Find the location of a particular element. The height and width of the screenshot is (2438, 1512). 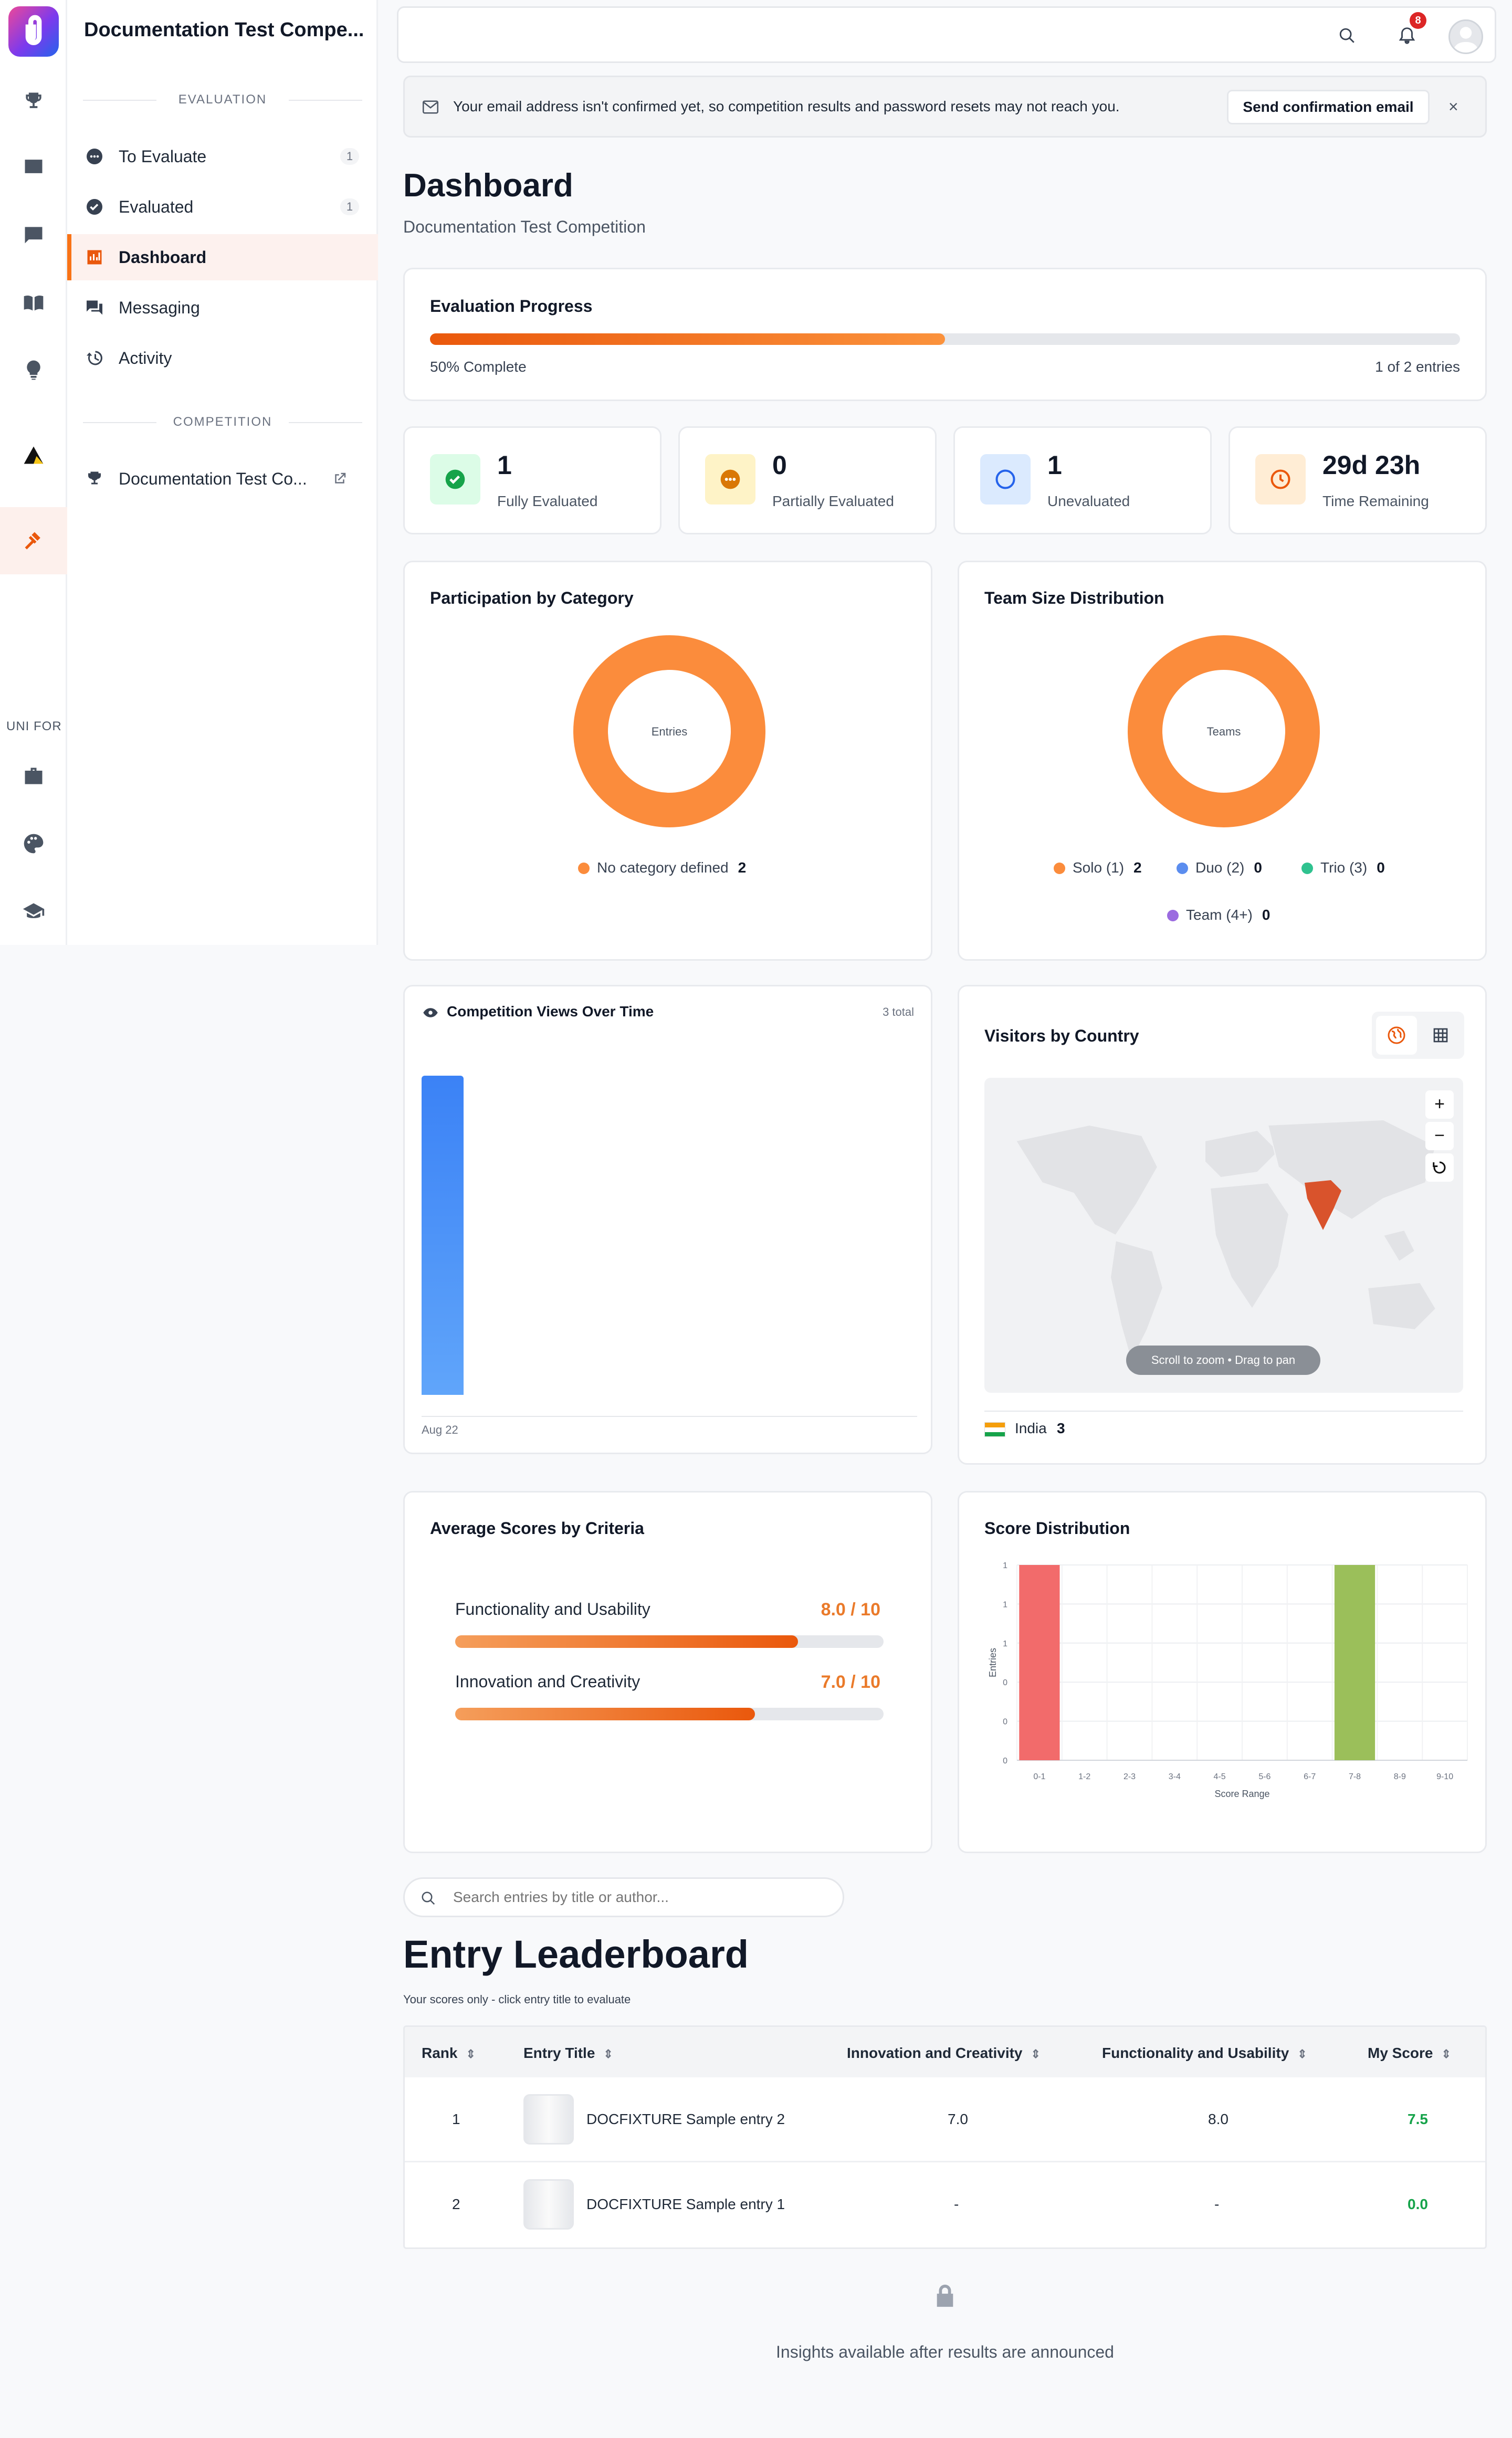

briefcase-icon is located at coordinates (33, 776).